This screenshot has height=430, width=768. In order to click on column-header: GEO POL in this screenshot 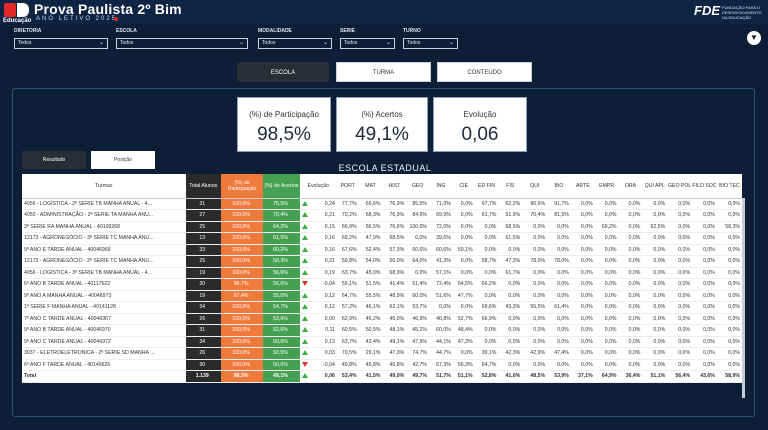, I will do `click(680, 186)`.